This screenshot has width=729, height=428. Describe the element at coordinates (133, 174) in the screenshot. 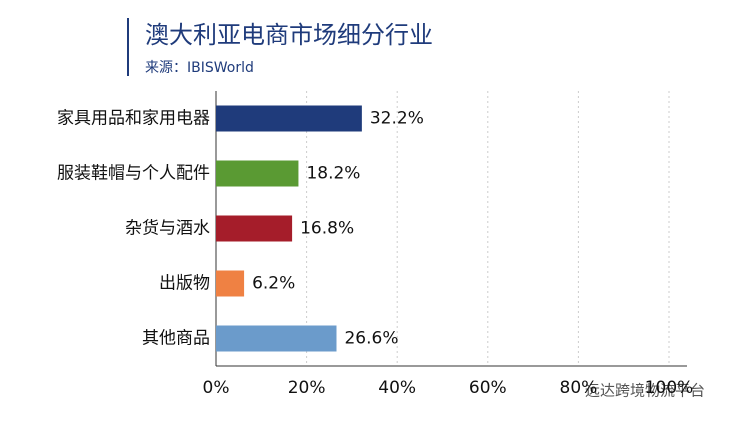

I see `y-tick-label: 服装鞋帽与个人配件` at that location.